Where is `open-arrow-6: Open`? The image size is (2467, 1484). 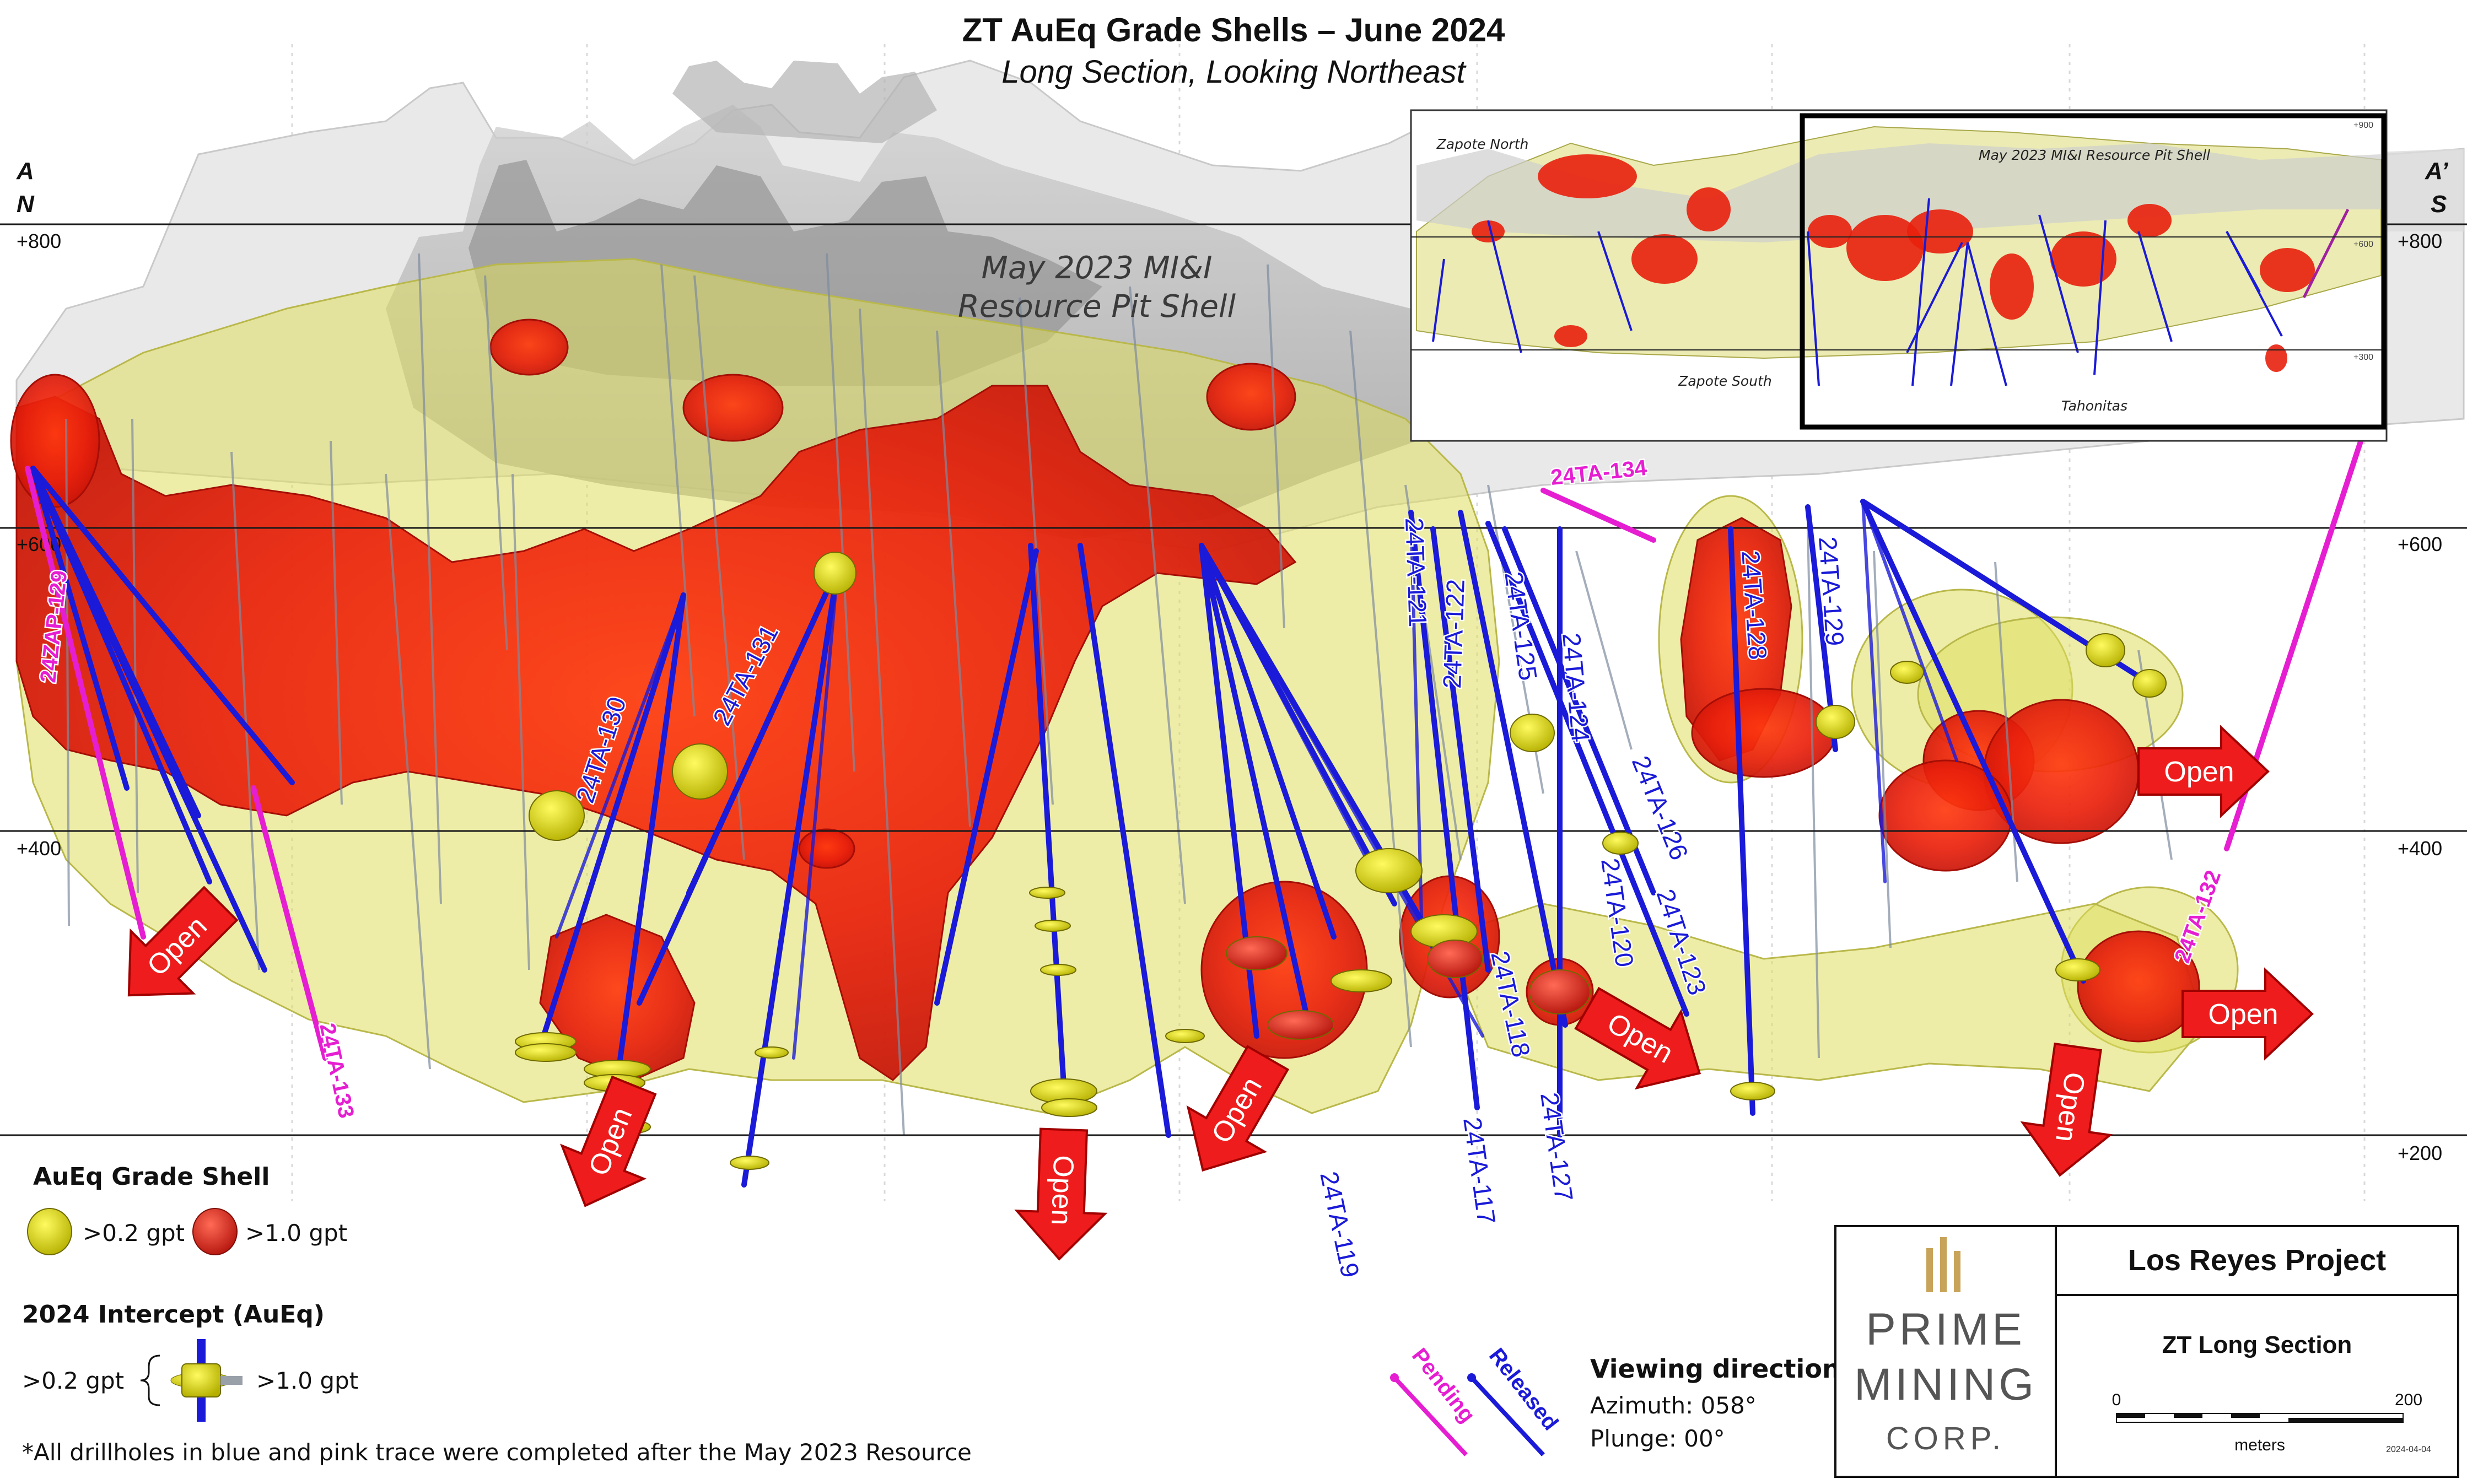 open-arrow-6: Open is located at coordinates (2069, 1111).